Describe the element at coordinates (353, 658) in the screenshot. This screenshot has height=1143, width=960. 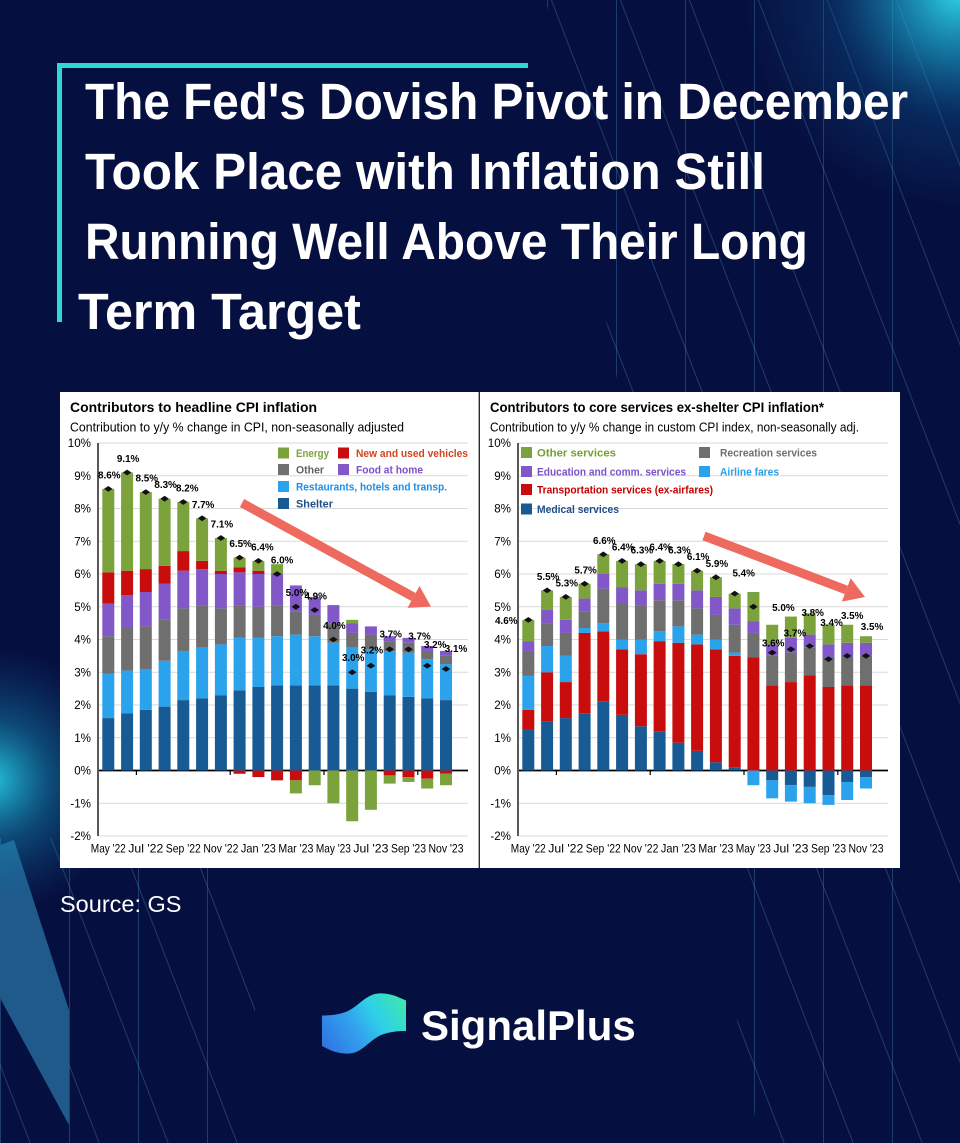
I see `svg-text: 3.0%` at that location.